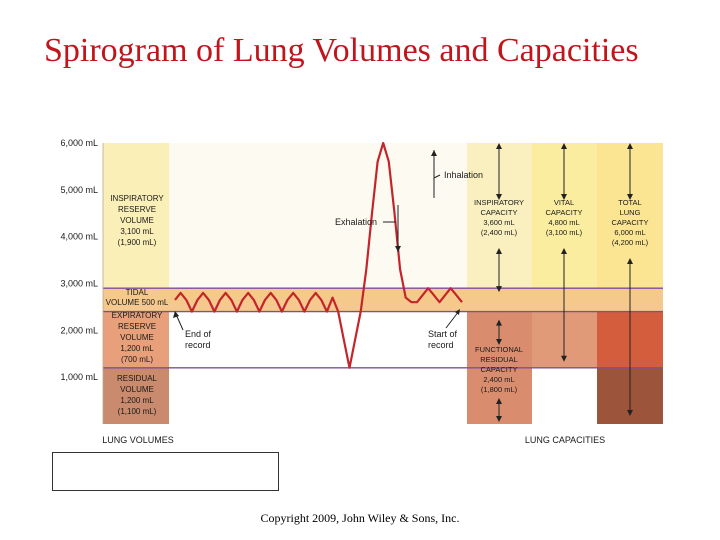 The width and height of the screenshot is (720, 540). What do you see at coordinates (79, 284) in the screenshot?
I see `y-tick-label: 3,000 mL` at bounding box center [79, 284].